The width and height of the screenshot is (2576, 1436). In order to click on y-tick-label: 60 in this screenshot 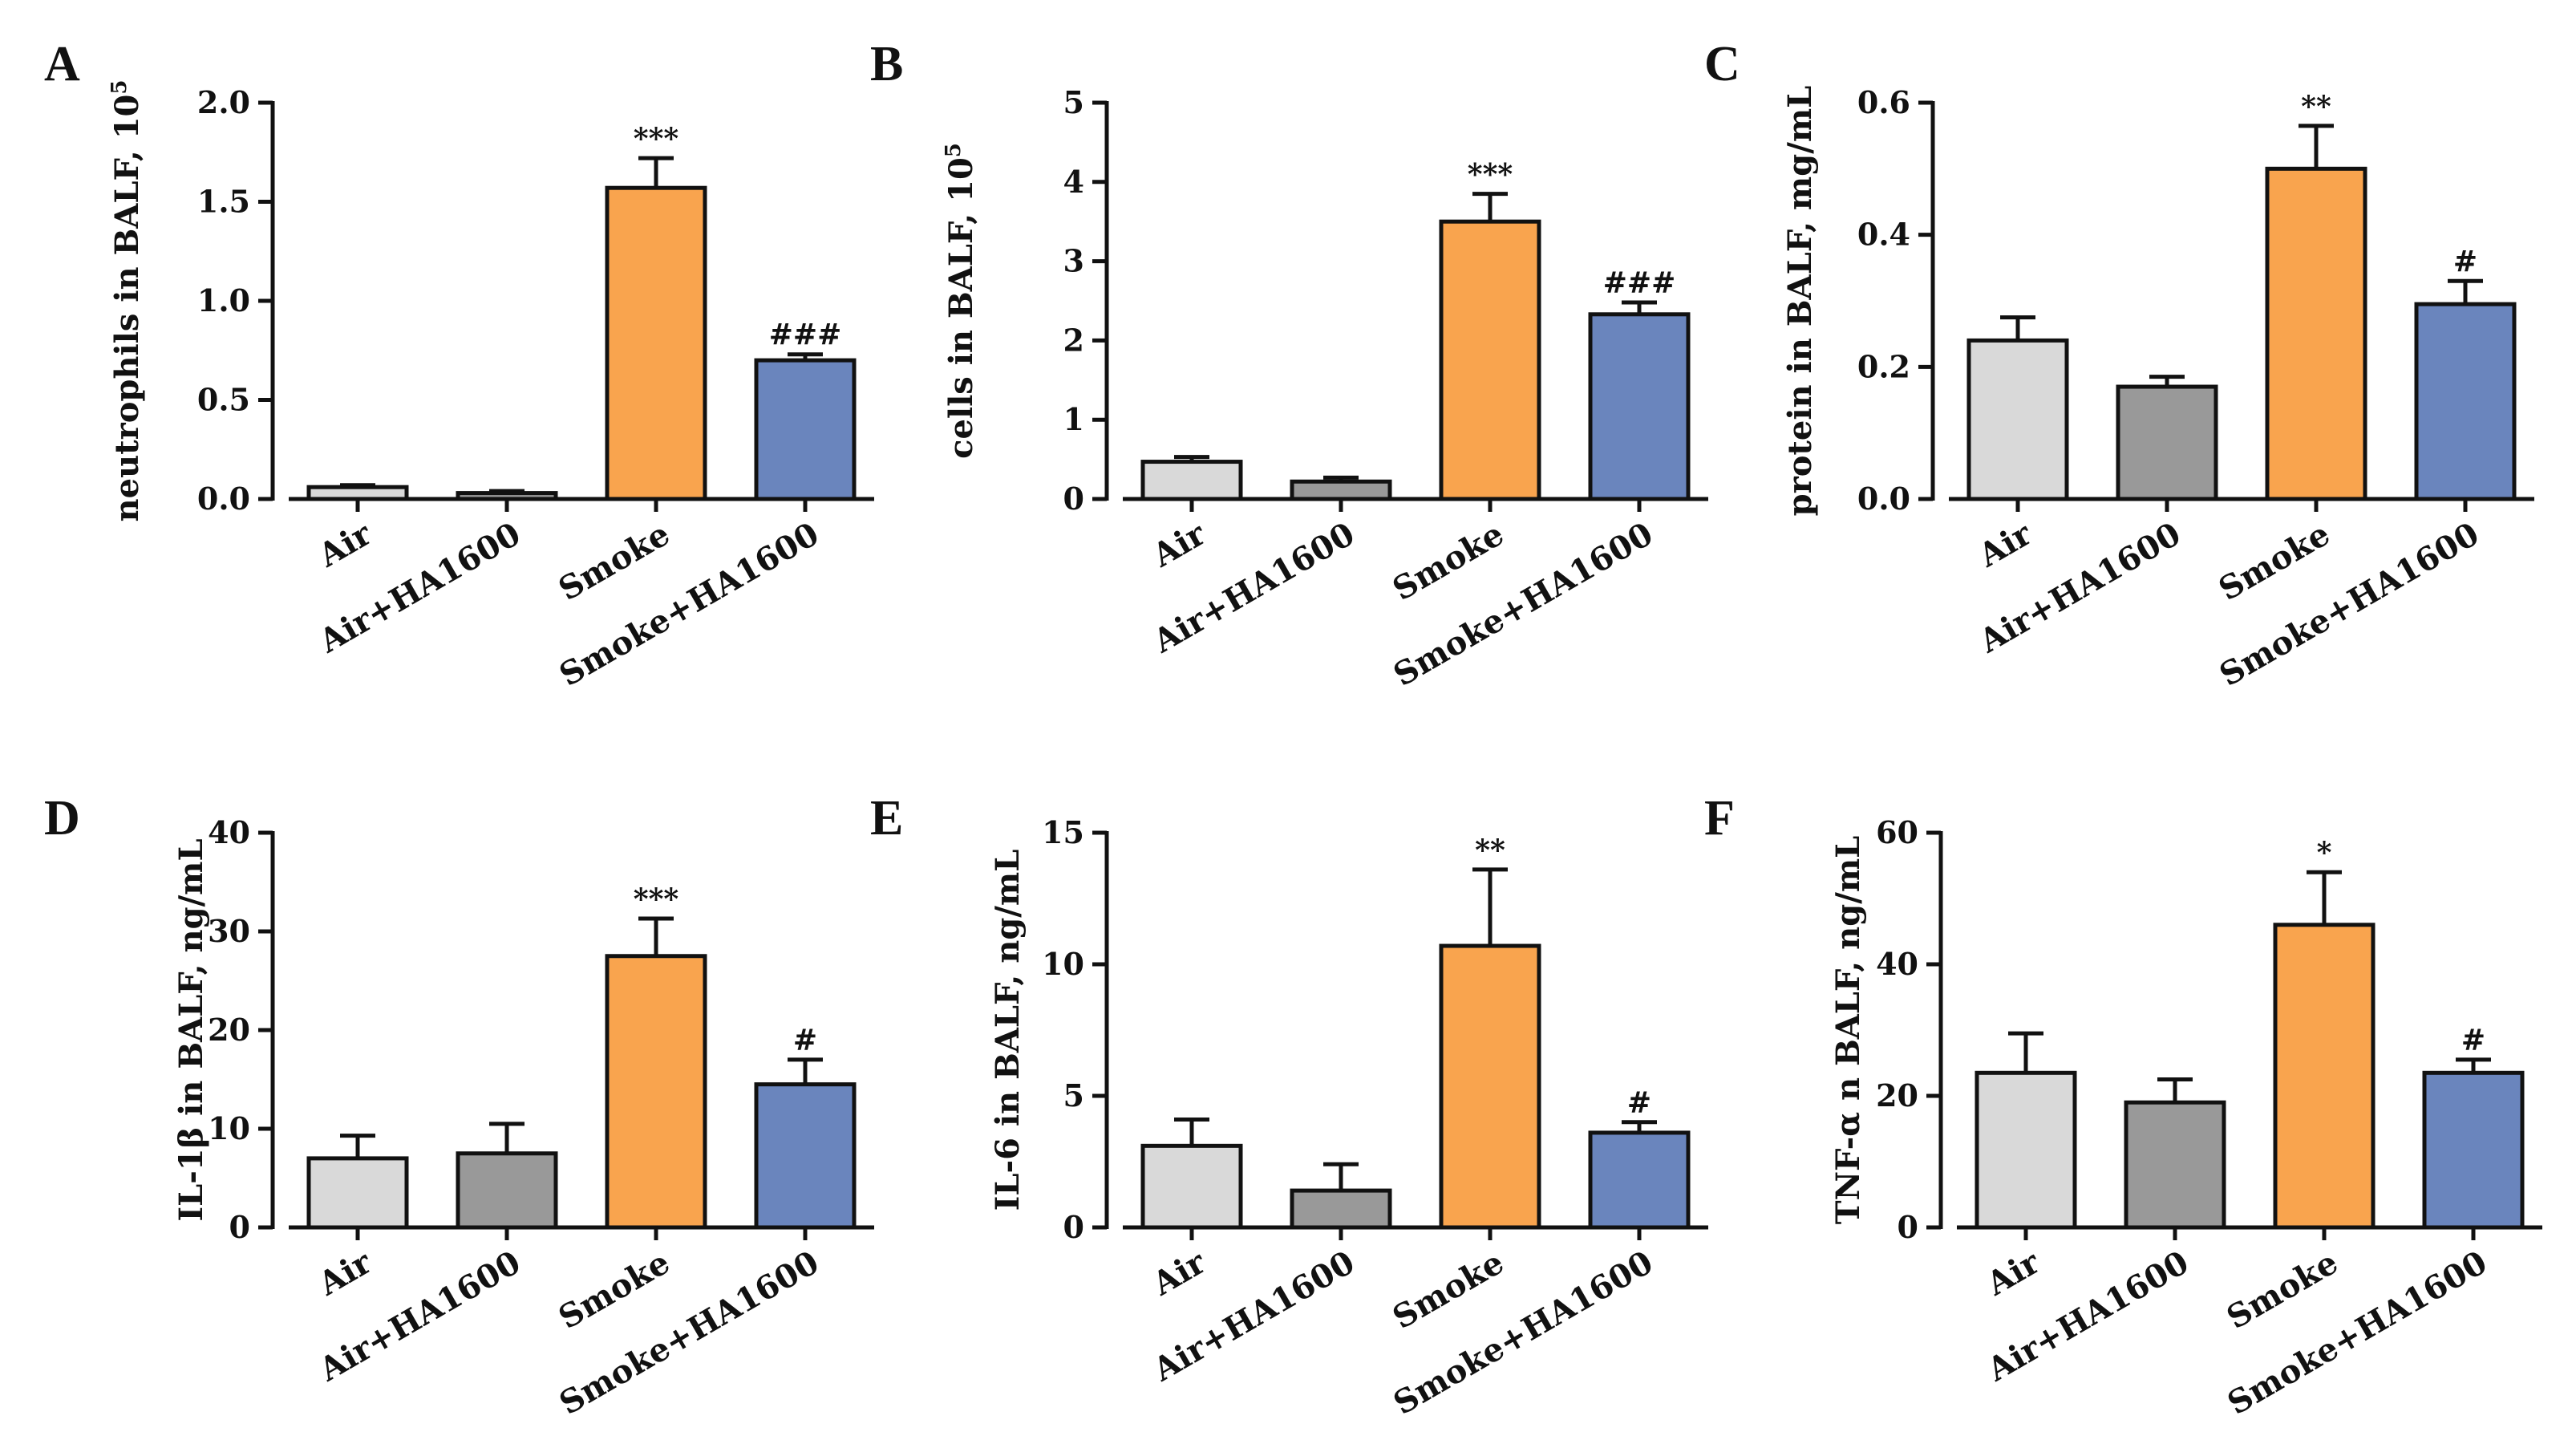, I will do `click(1897, 832)`.